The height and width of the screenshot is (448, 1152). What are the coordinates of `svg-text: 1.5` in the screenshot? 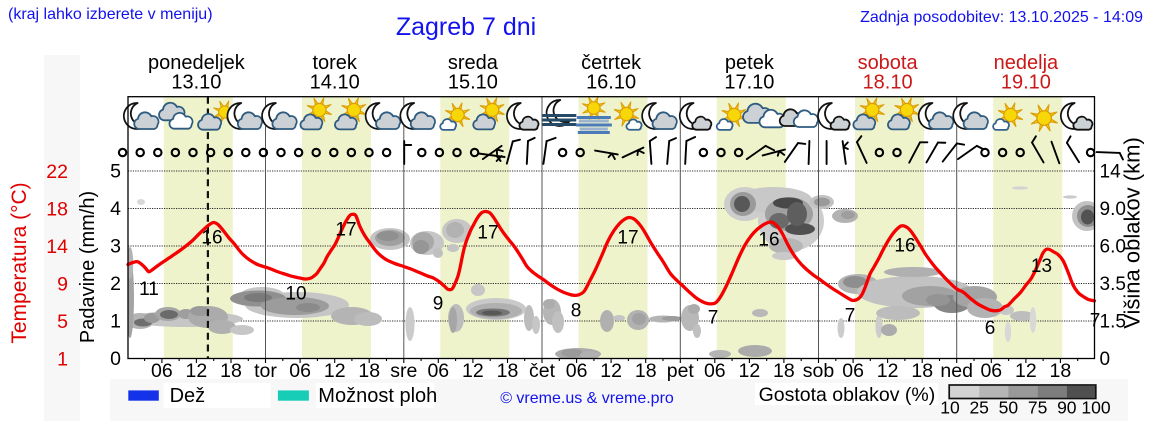 It's located at (1113, 322).